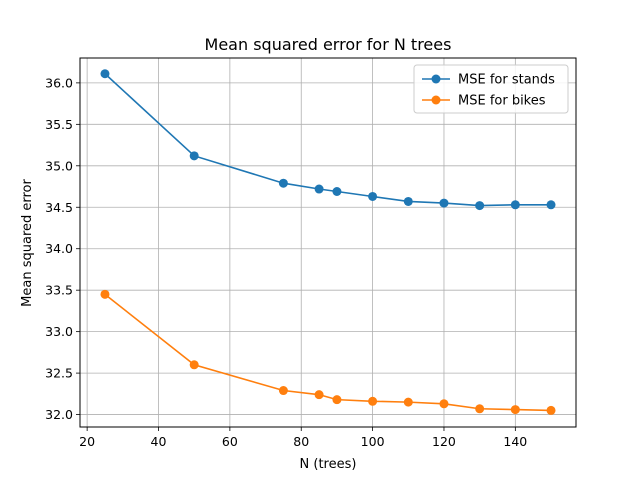 This screenshot has width=640, height=480. What do you see at coordinates (506, 80) in the screenshot?
I see `legend-label: MSE for stands` at bounding box center [506, 80].